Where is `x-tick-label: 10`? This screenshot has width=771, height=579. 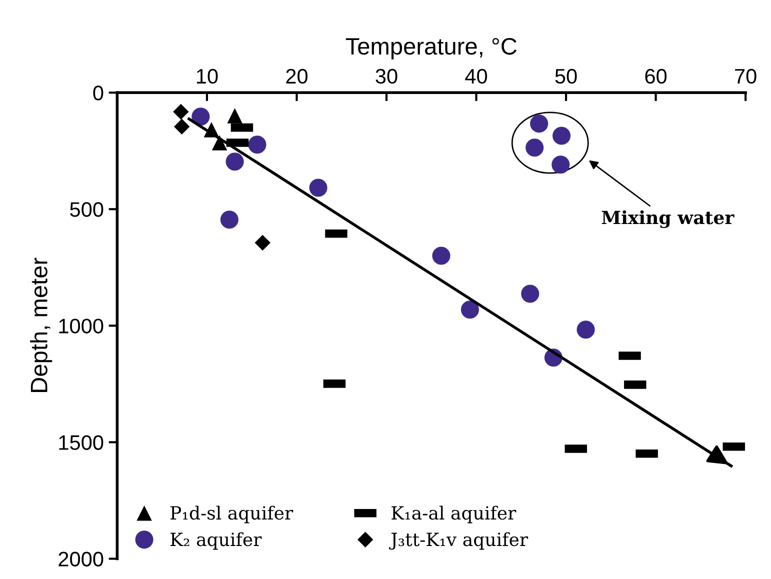
x-tick-label: 10 is located at coordinates (207, 76).